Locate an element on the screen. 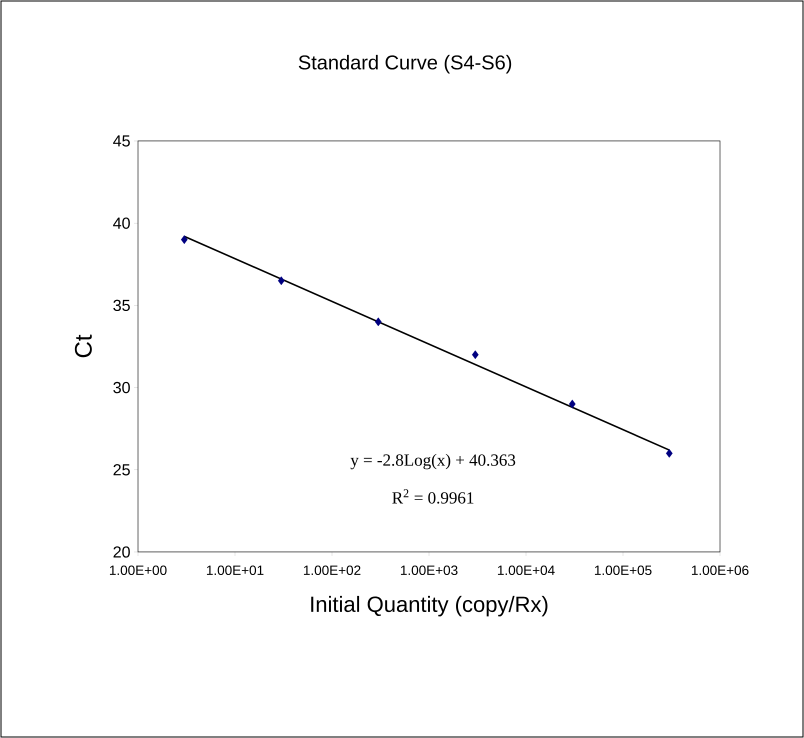 This screenshot has height=738, width=804. x-tick-label: 1.00E+00 is located at coordinates (138, 571).